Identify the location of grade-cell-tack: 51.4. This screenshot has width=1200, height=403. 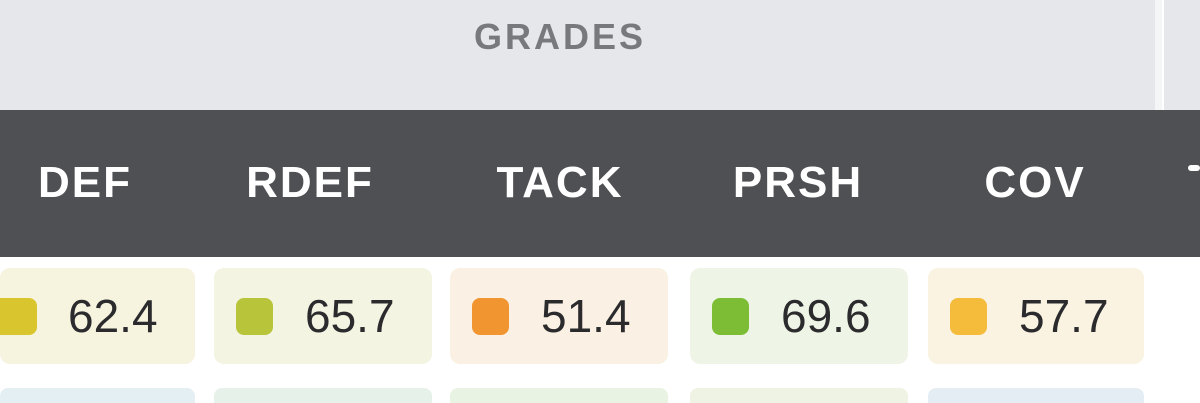
(559, 316).